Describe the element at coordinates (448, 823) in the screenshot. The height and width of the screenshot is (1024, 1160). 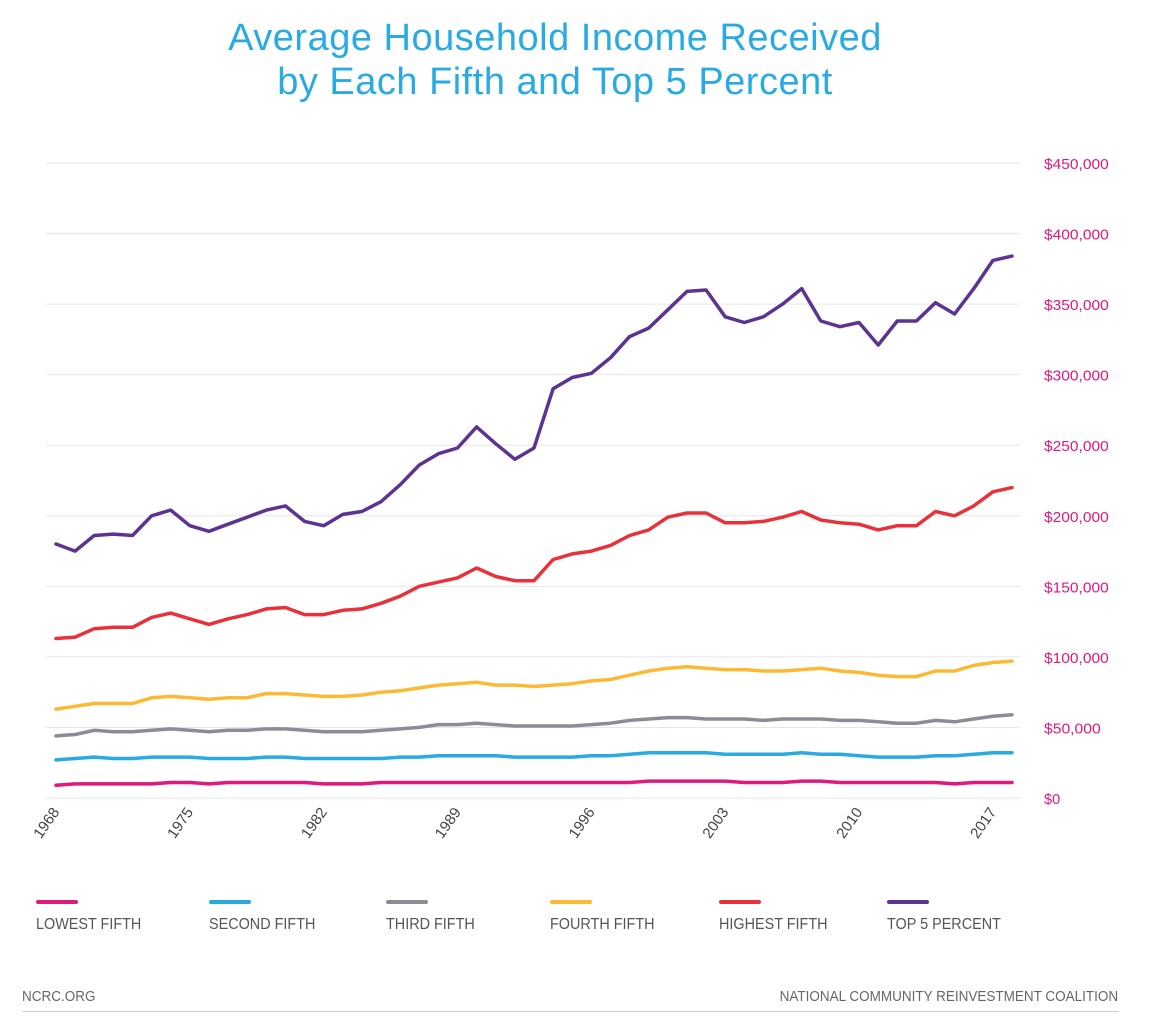
I see `x-tick-label: 1989` at that location.